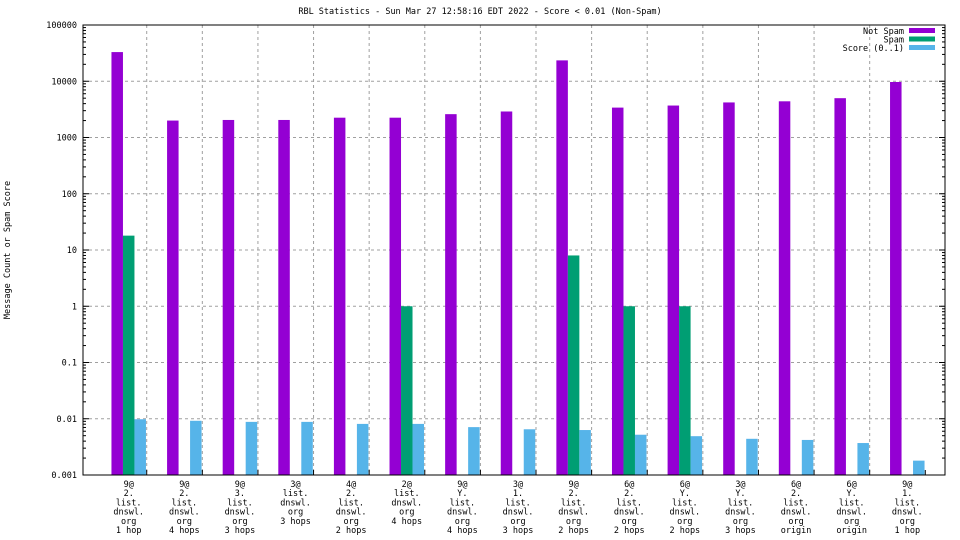 Image resolution: width=960 pixels, height=540 pixels. What do you see at coordinates (69, 195) in the screenshot?
I see `y-tick-label: 100` at bounding box center [69, 195].